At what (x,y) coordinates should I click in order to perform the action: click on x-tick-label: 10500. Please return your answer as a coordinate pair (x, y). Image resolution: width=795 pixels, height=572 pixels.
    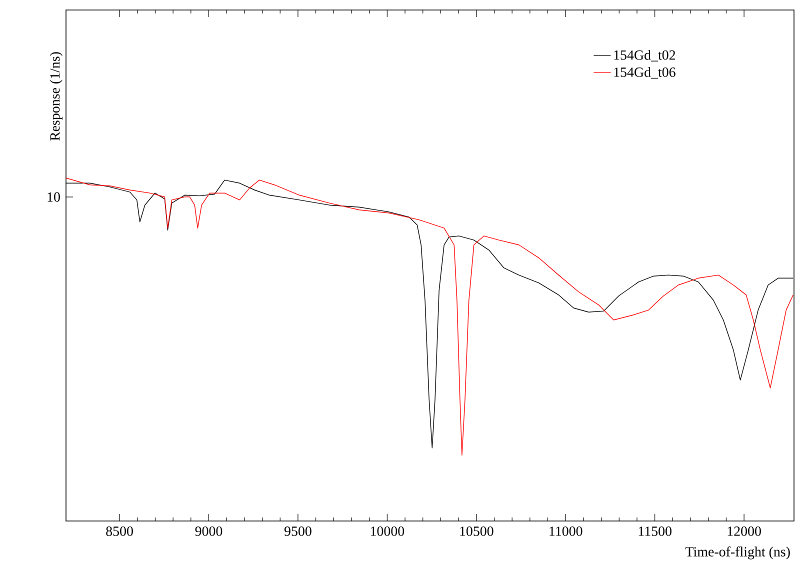
    Looking at the image, I should click on (477, 531).